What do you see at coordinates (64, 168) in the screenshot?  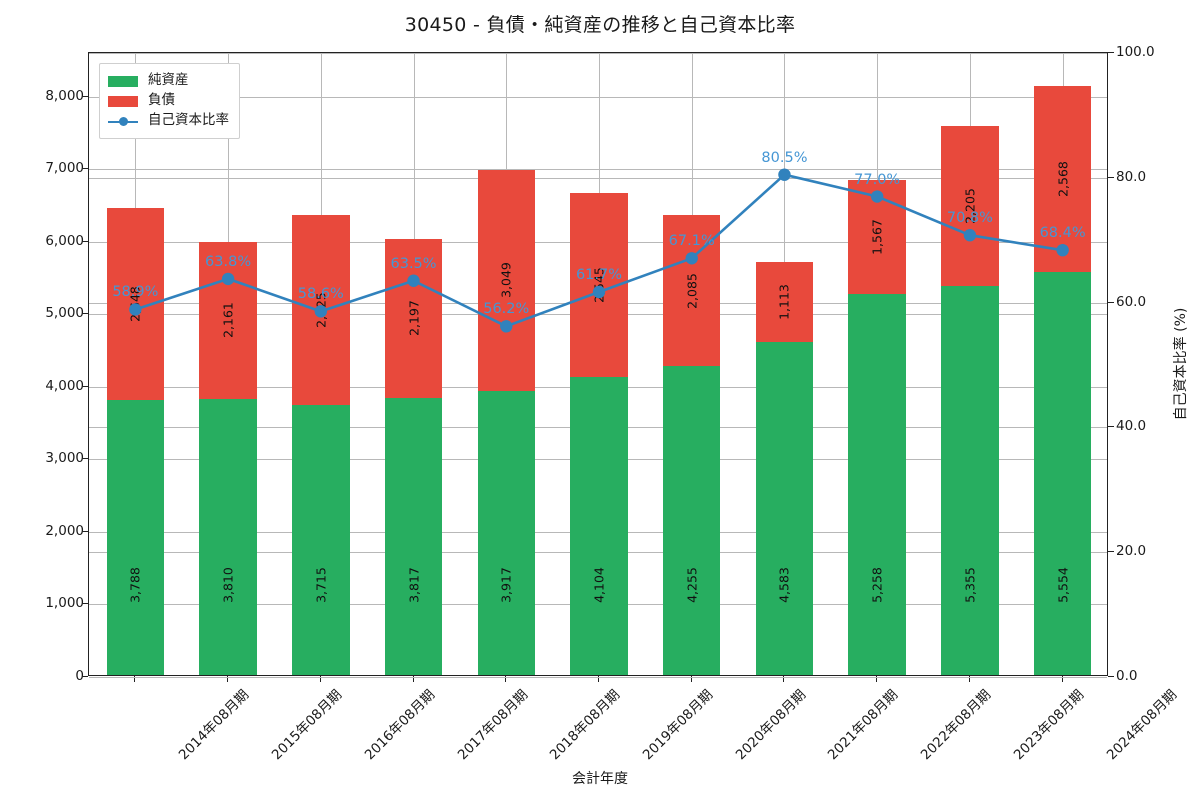 I see `y-axis-tick-label-left: 7,000` at bounding box center [64, 168].